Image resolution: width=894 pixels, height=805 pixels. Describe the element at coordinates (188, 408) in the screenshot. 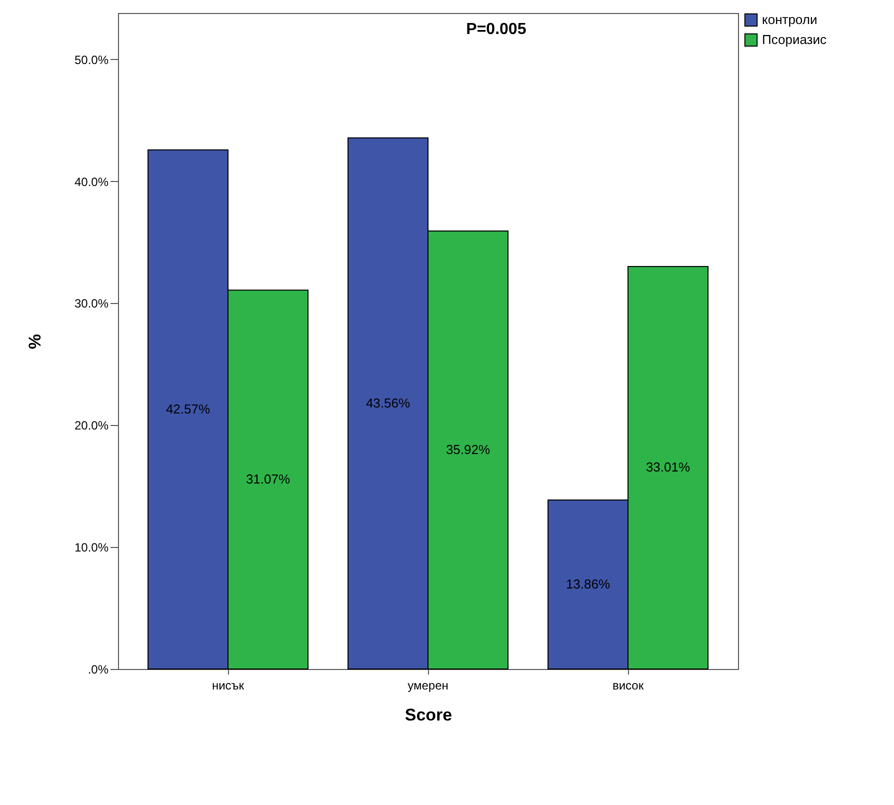

I see `data-label: 42.57%` at that location.